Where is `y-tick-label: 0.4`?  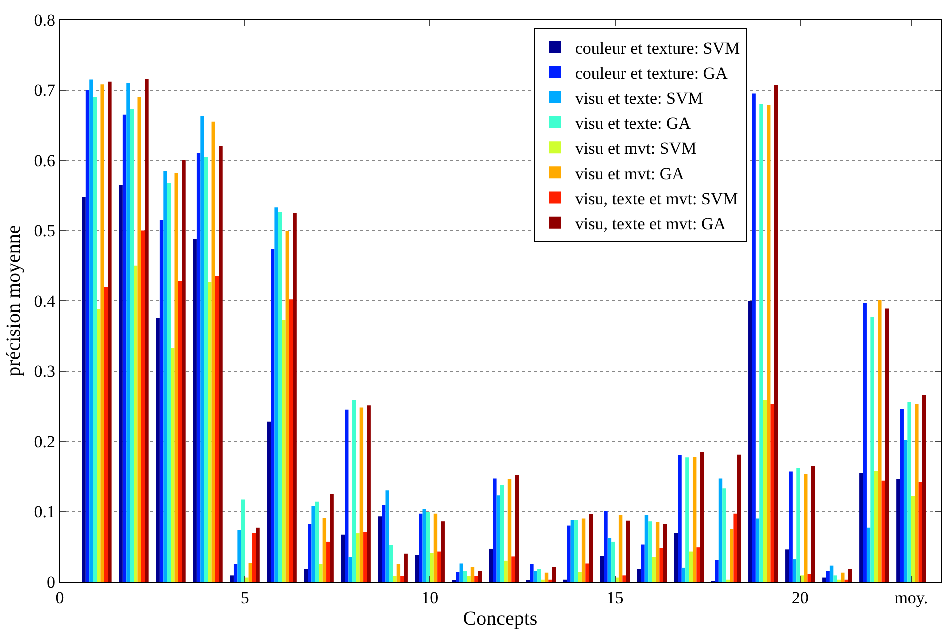
y-tick-label: 0.4 is located at coordinates (45, 301).